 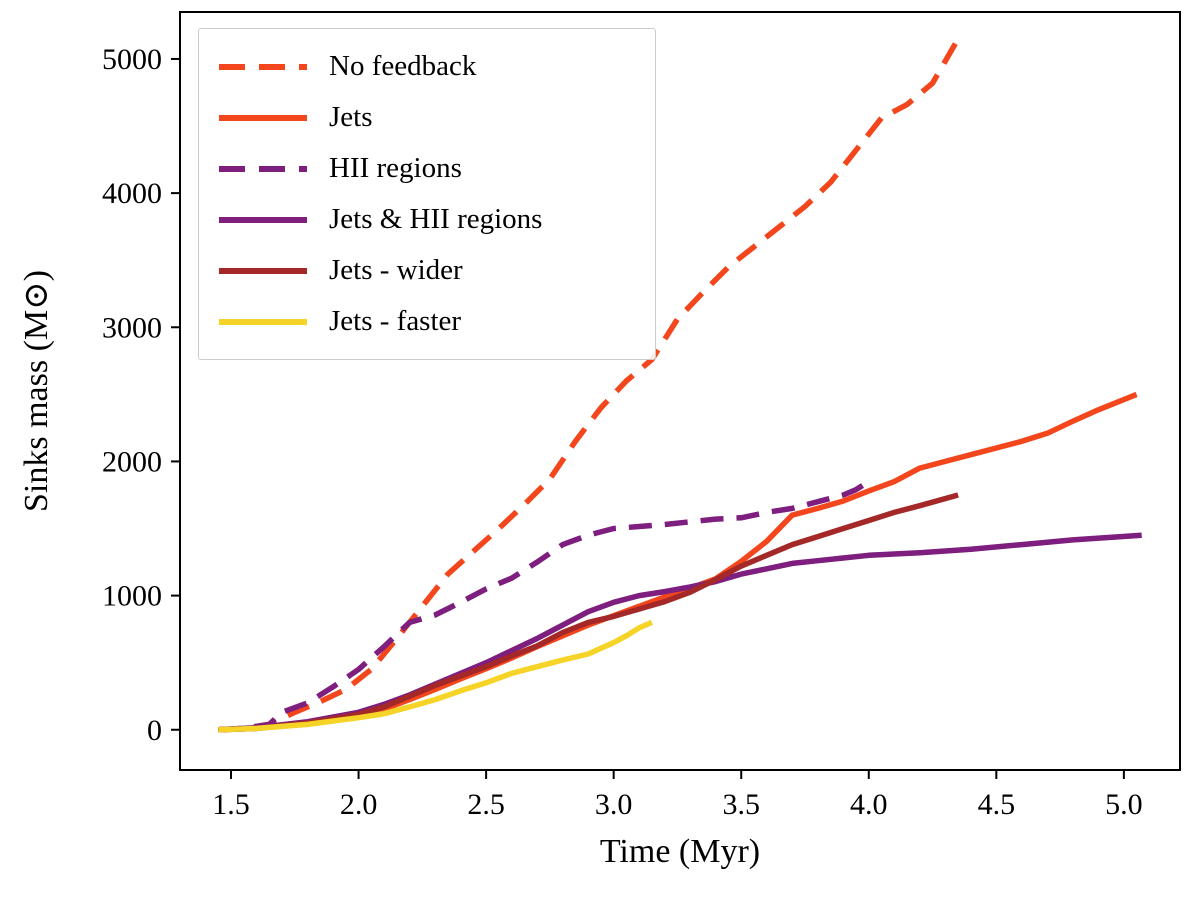 What do you see at coordinates (132, 59) in the screenshot?
I see `y-tick-label: 5000` at bounding box center [132, 59].